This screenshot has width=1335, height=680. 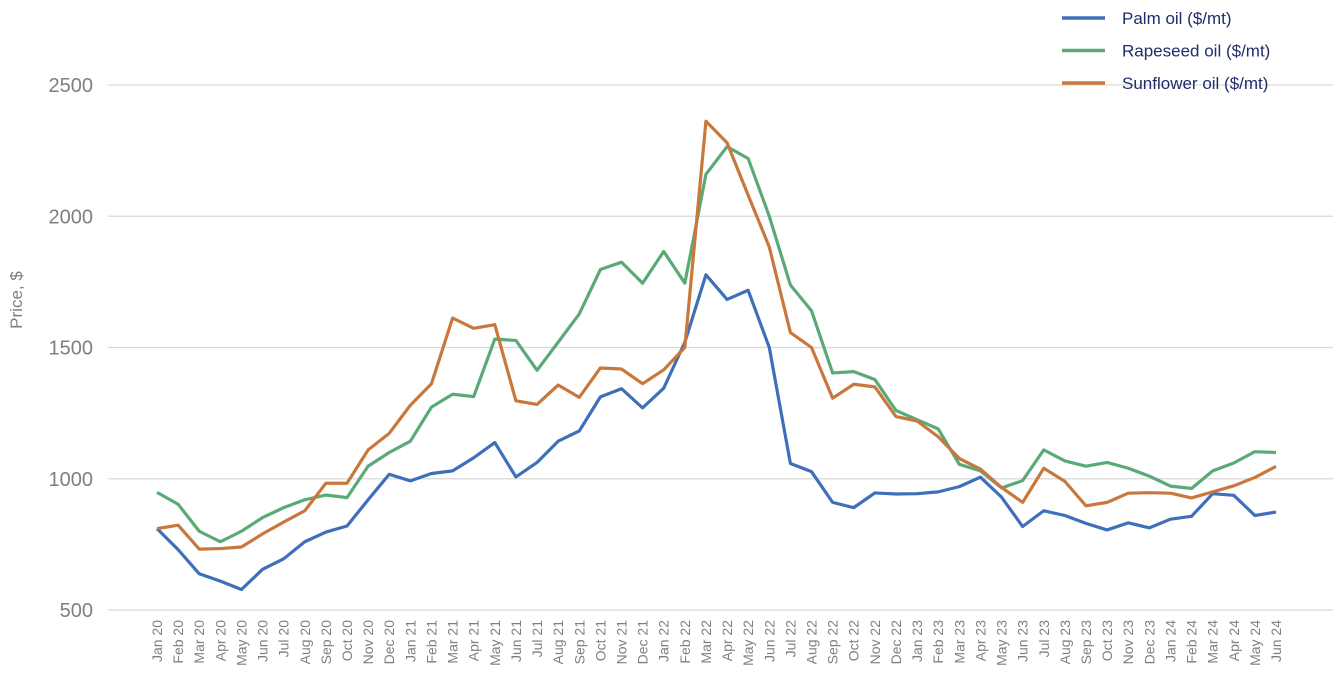 What do you see at coordinates (1276, 641) in the screenshot?
I see `x-tick-label: Jun 24` at bounding box center [1276, 641].